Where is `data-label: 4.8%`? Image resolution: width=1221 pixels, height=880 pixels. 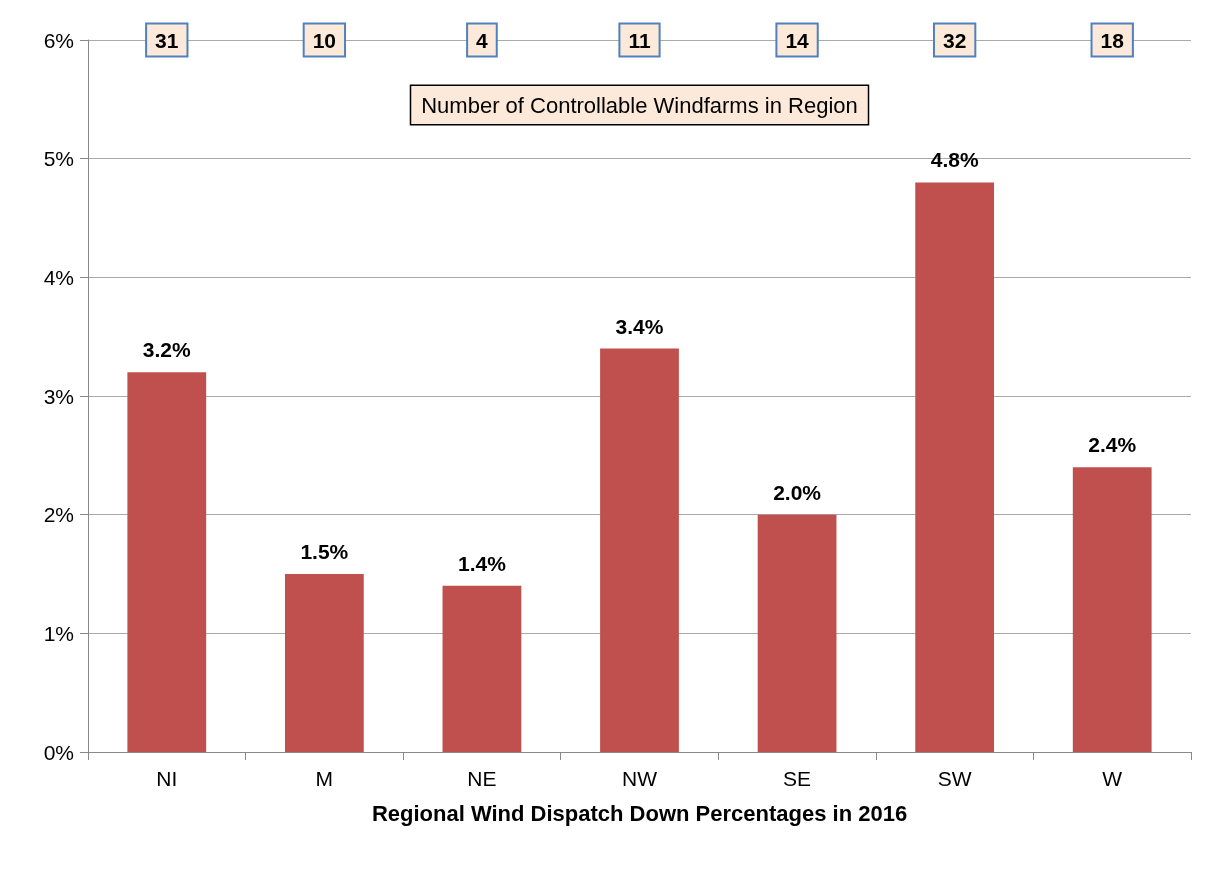
data-label: 4.8% is located at coordinates (954, 160).